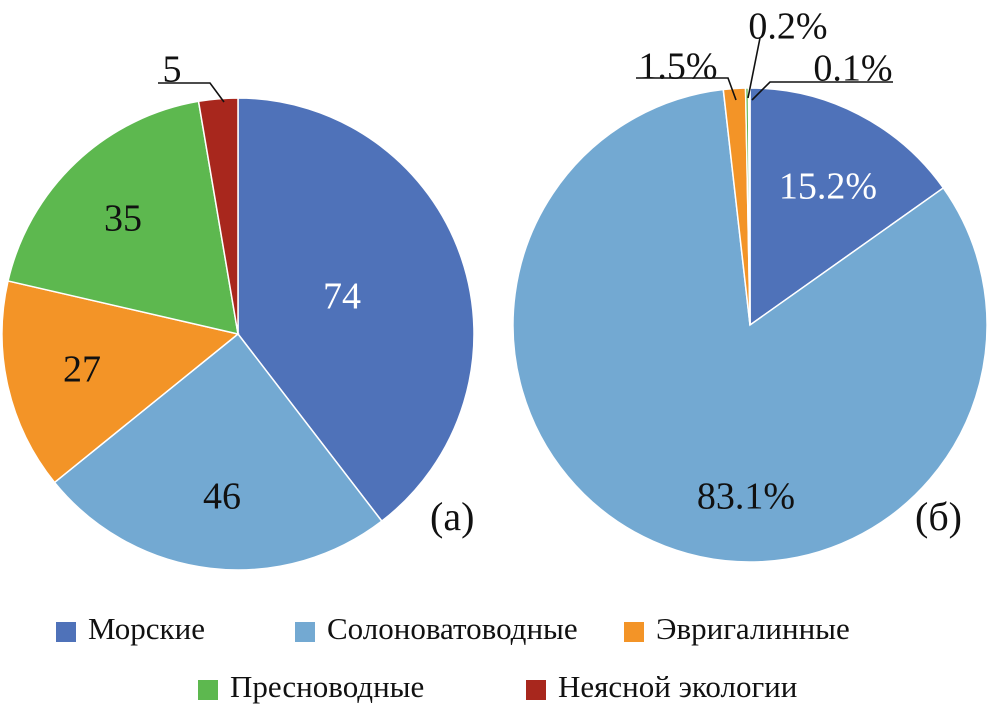  What do you see at coordinates (452, 516) in the screenshot?
I see `panel-label-a: (а)` at bounding box center [452, 516].